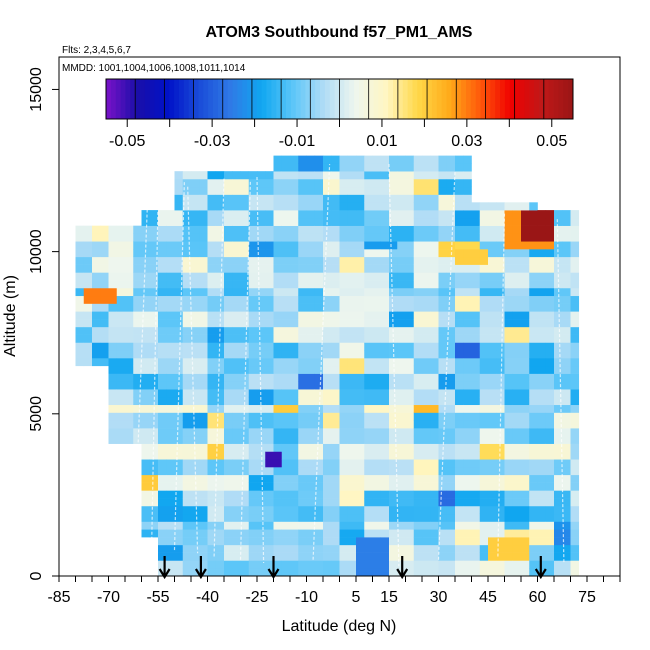  Describe the element at coordinates (381, 141) in the screenshot. I see `colorbar-tick-label: 0.01` at that location.